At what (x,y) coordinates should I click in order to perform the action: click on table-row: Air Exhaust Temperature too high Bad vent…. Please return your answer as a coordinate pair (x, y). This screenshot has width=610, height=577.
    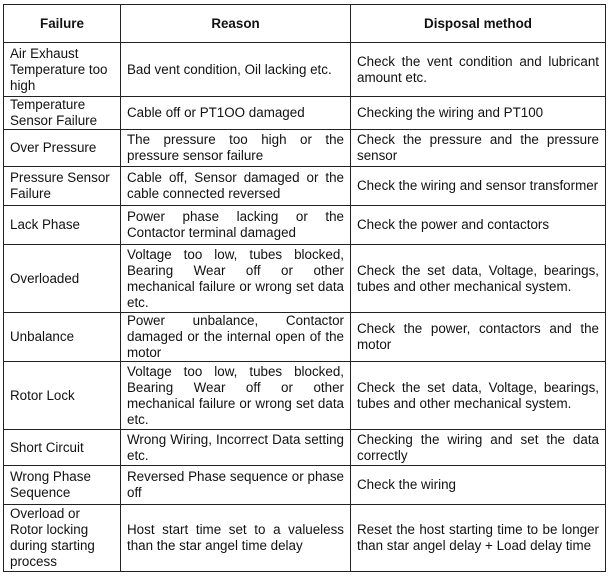
    Looking at the image, I should click on (304, 69).